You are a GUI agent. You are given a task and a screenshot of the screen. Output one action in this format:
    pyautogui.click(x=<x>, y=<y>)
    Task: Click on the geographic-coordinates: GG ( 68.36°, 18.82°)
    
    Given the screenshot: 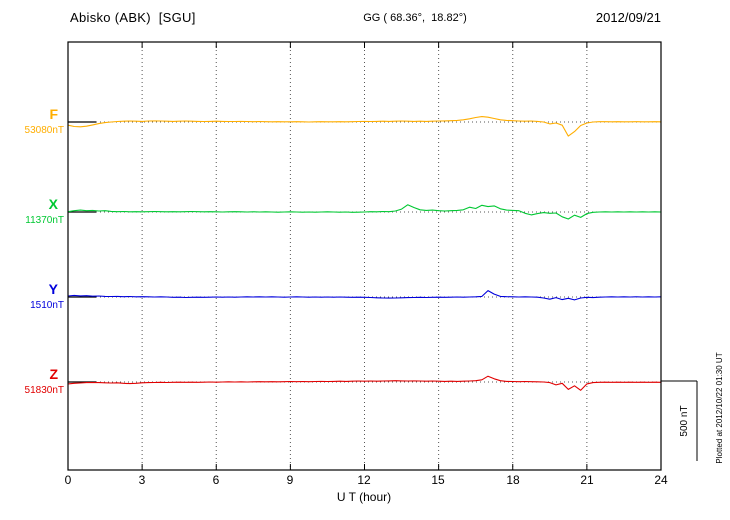 What is the action you would take?
    pyautogui.click(x=415, y=18)
    